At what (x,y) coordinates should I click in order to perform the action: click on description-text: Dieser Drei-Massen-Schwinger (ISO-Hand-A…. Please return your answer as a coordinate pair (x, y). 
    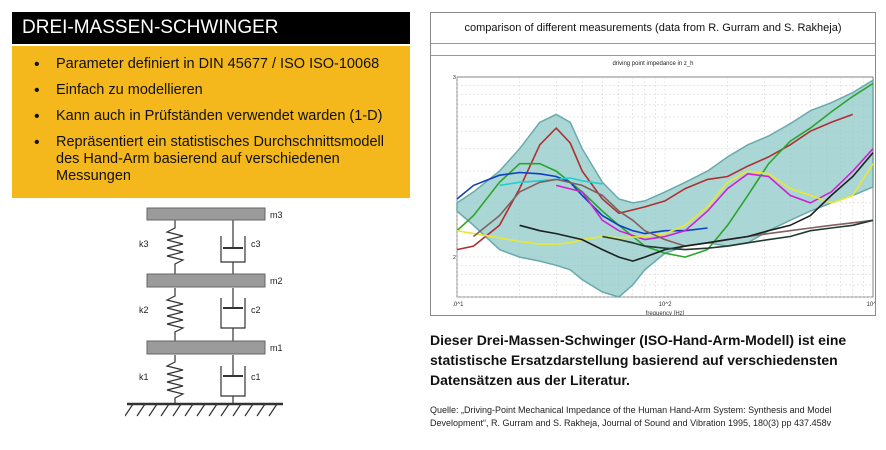
    Looking at the image, I should click on (638, 360).